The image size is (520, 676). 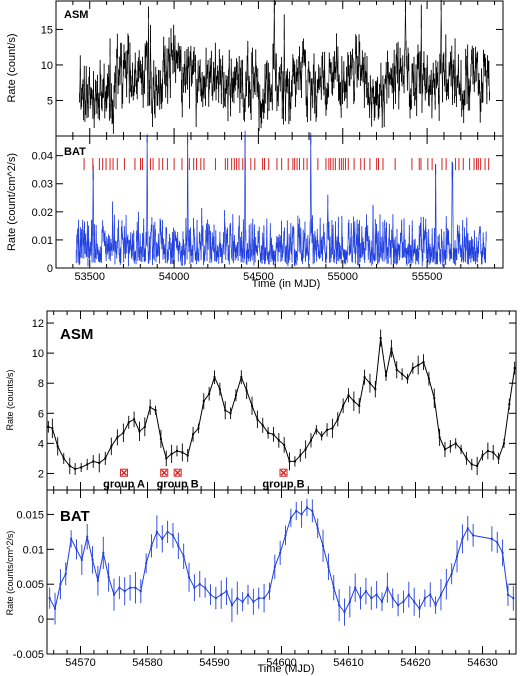 I want to click on y-tick-label: -0.005, so click(x=28, y=655).